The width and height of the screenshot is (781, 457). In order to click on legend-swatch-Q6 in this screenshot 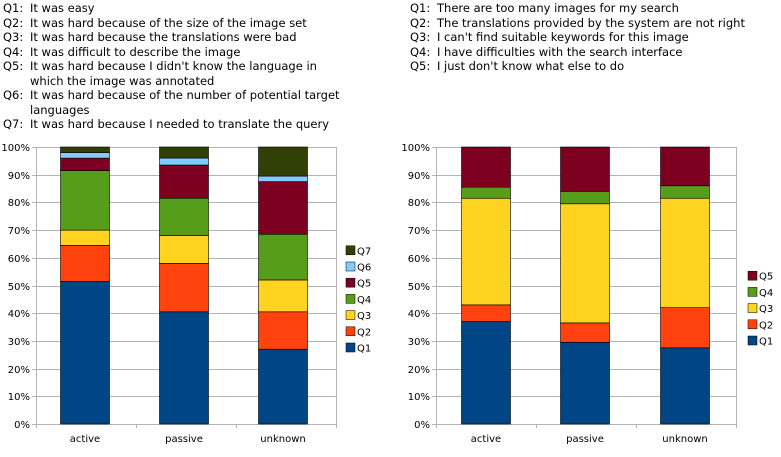, I will do `click(350, 266)`.